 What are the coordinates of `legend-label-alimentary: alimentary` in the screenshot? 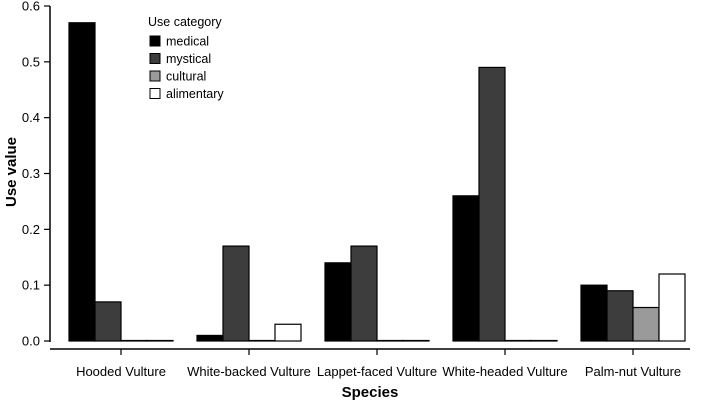 It's located at (195, 94).